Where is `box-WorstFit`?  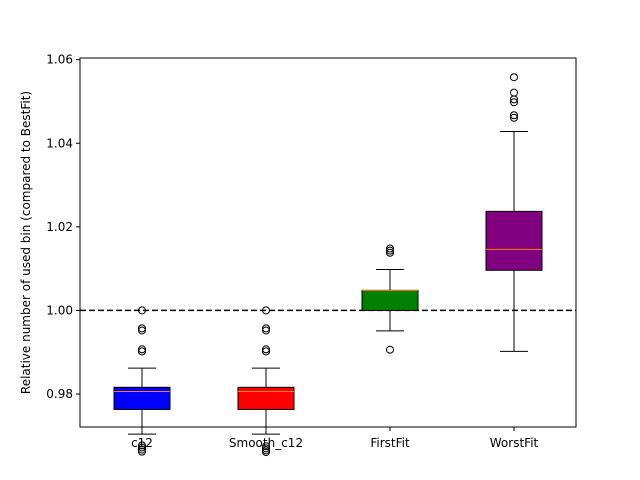
box-WorstFit is located at coordinates (514, 212).